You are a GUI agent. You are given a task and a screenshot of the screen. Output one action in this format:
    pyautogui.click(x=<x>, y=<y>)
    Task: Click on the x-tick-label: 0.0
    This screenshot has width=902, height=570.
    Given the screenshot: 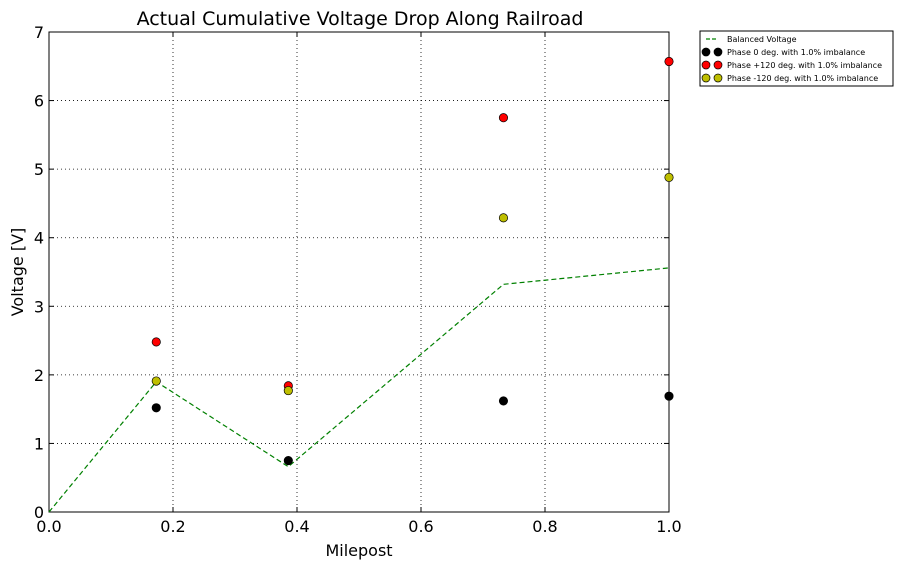 What is the action you would take?
    pyautogui.click(x=48, y=526)
    